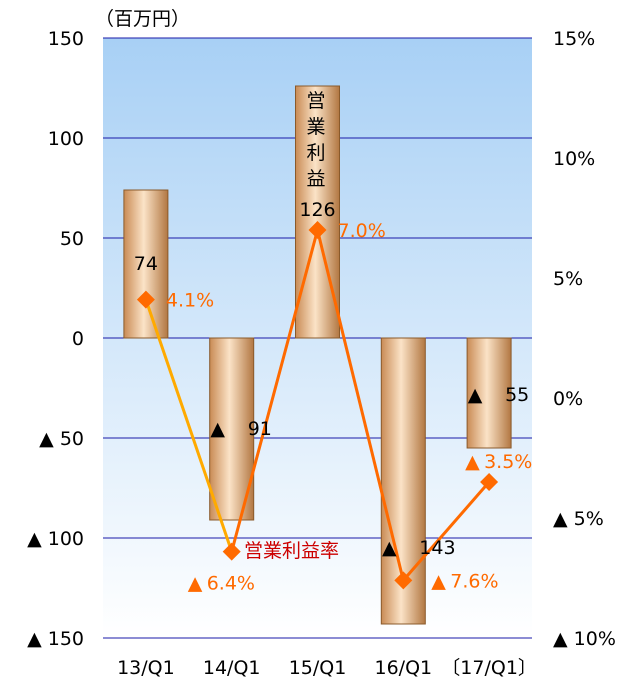 The height and width of the screenshot is (687, 632). I want to click on line-value-label-1: ▲ 6.4%, so click(221, 584).